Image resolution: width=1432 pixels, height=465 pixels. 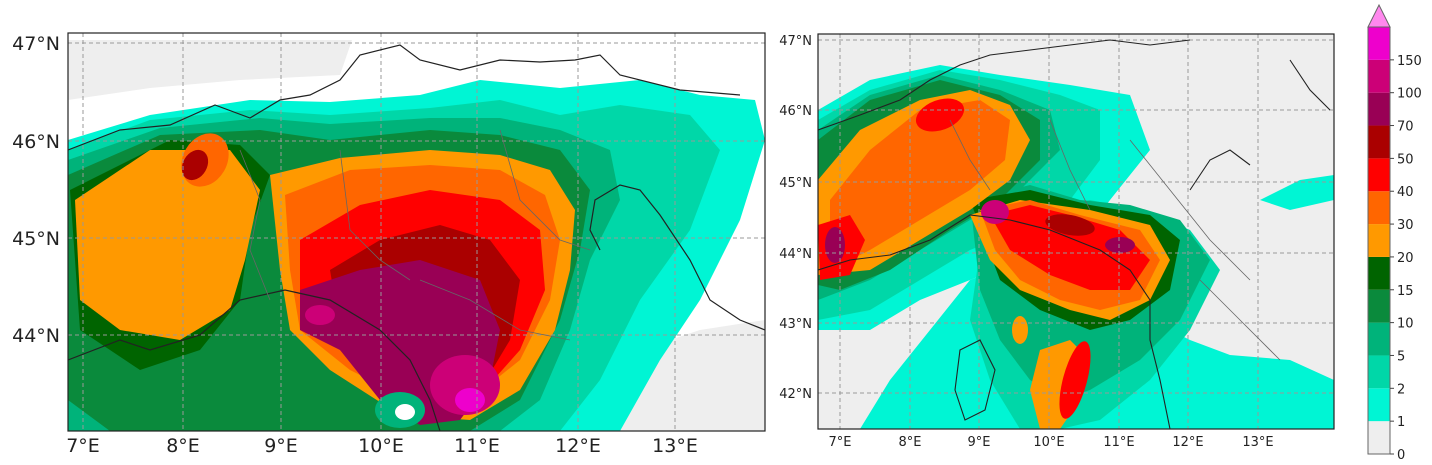 I want to click on colorbar-label: 70, so click(x=1405, y=127).